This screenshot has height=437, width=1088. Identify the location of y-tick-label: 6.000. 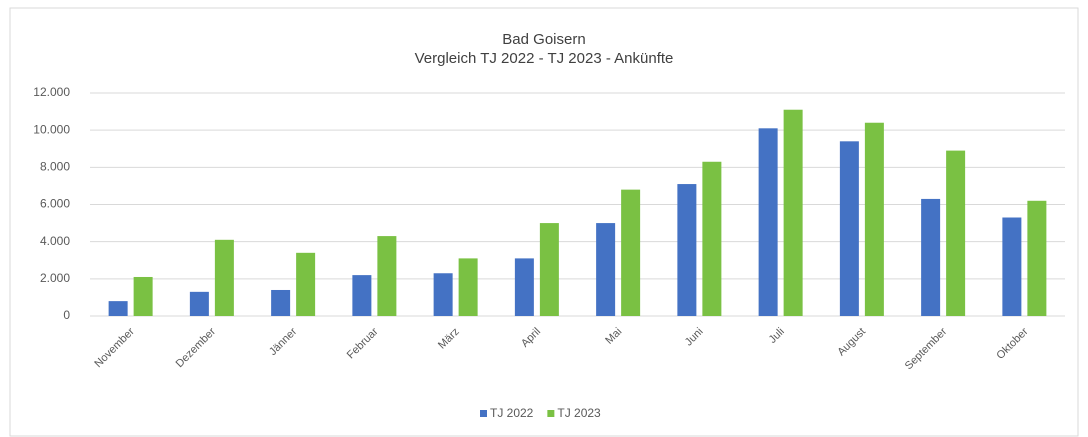
(55, 204).